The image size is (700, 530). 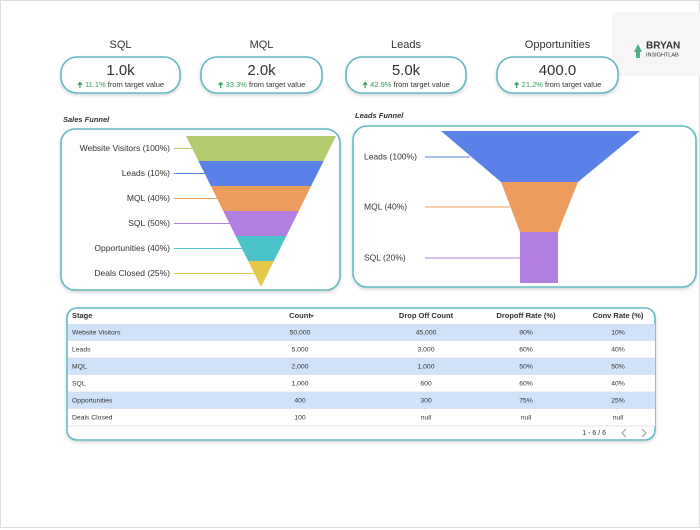 What do you see at coordinates (81, 349) in the screenshot?
I see `table-cell: Leads` at bounding box center [81, 349].